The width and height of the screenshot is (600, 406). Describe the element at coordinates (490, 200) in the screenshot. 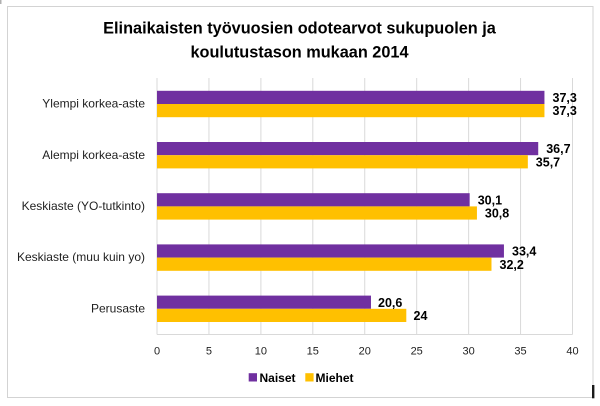

I see `svg-text: 30,1` at that location.